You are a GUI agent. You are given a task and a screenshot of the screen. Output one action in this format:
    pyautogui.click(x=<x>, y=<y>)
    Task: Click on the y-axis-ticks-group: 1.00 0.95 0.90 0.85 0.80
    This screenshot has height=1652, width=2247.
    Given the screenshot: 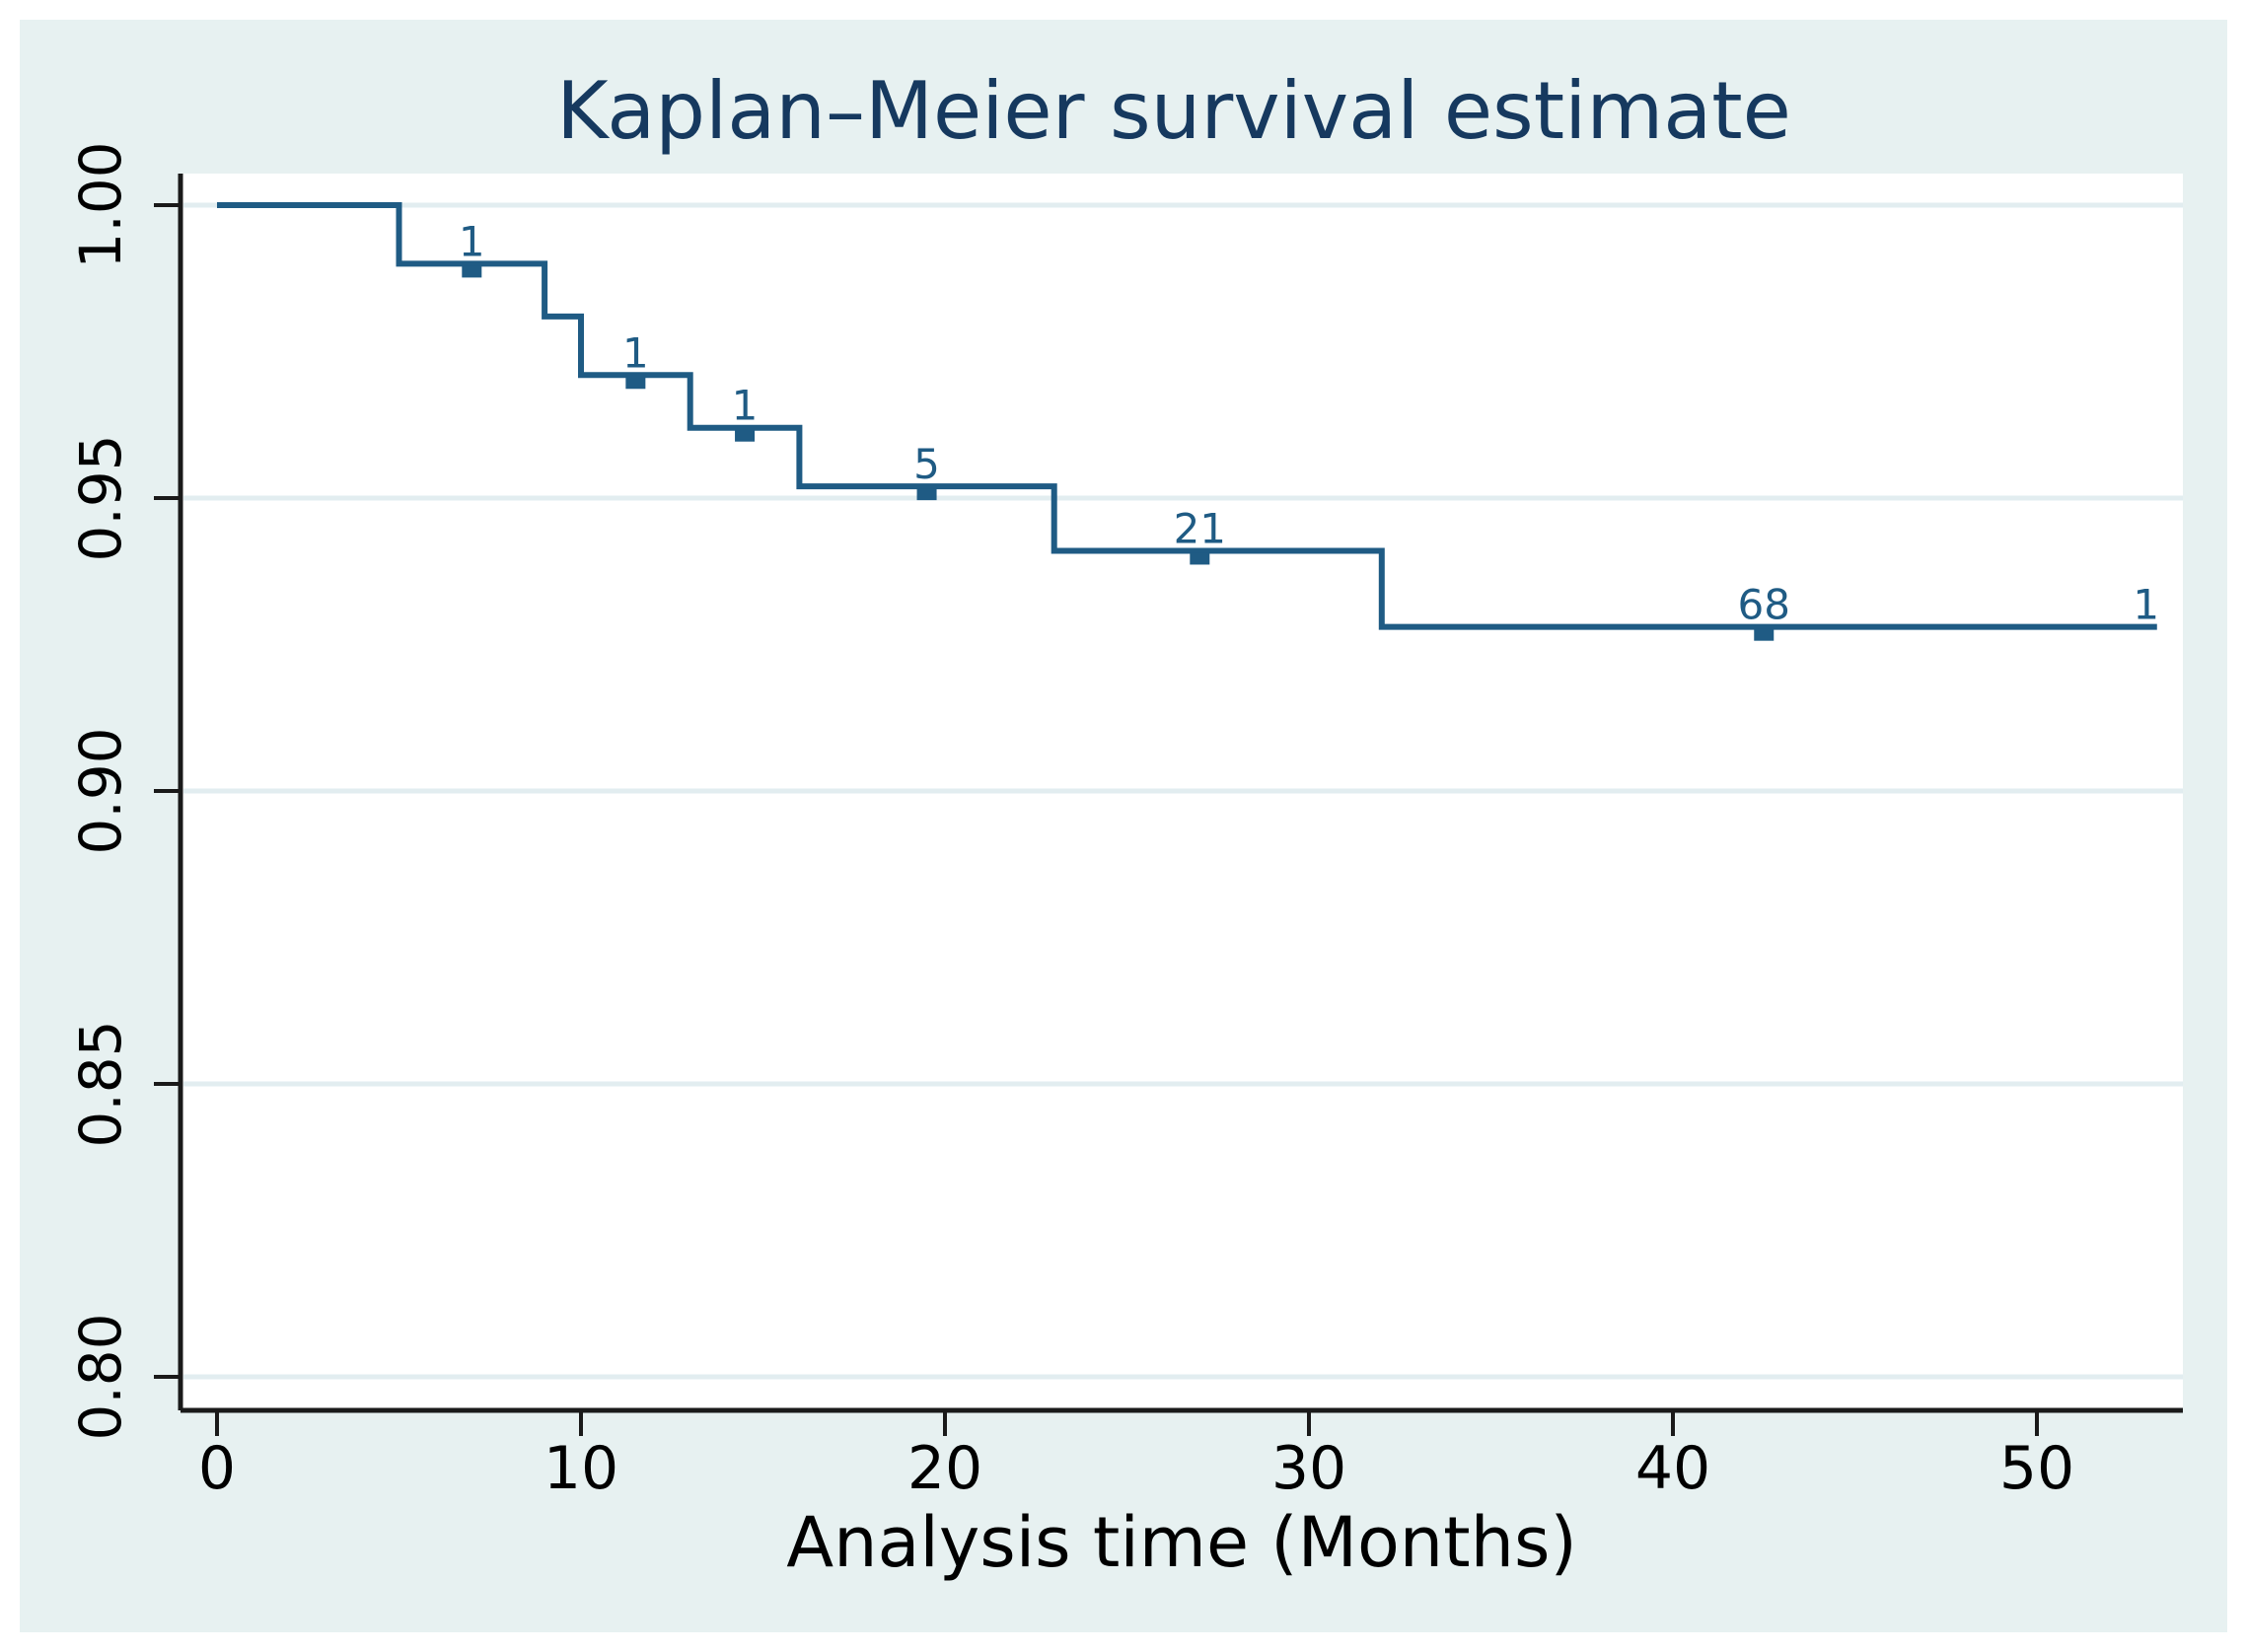 What is the action you would take?
    pyautogui.click(x=124, y=791)
    